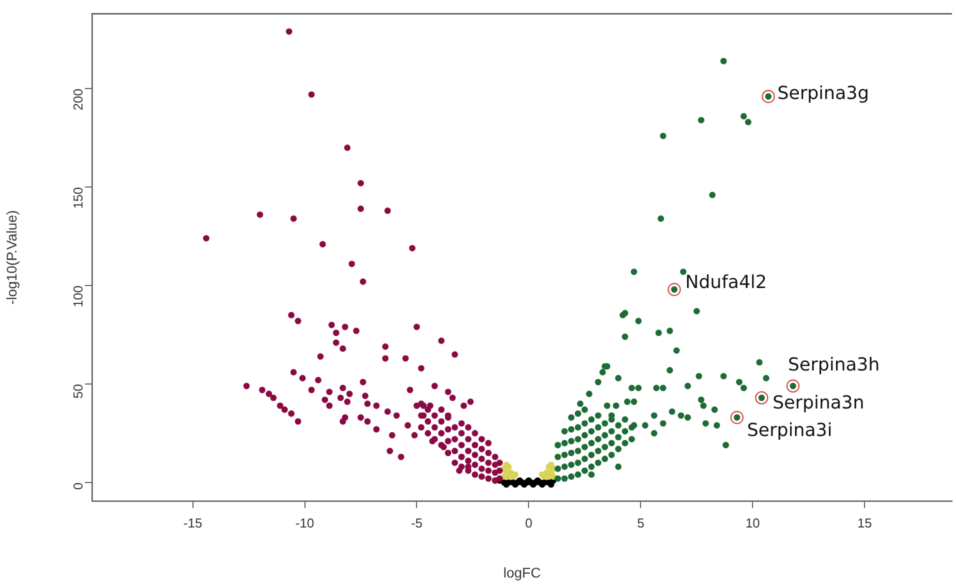  What do you see at coordinates (304, 522) in the screenshot?
I see `x-tick-label: -10` at bounding box center [304, 522].